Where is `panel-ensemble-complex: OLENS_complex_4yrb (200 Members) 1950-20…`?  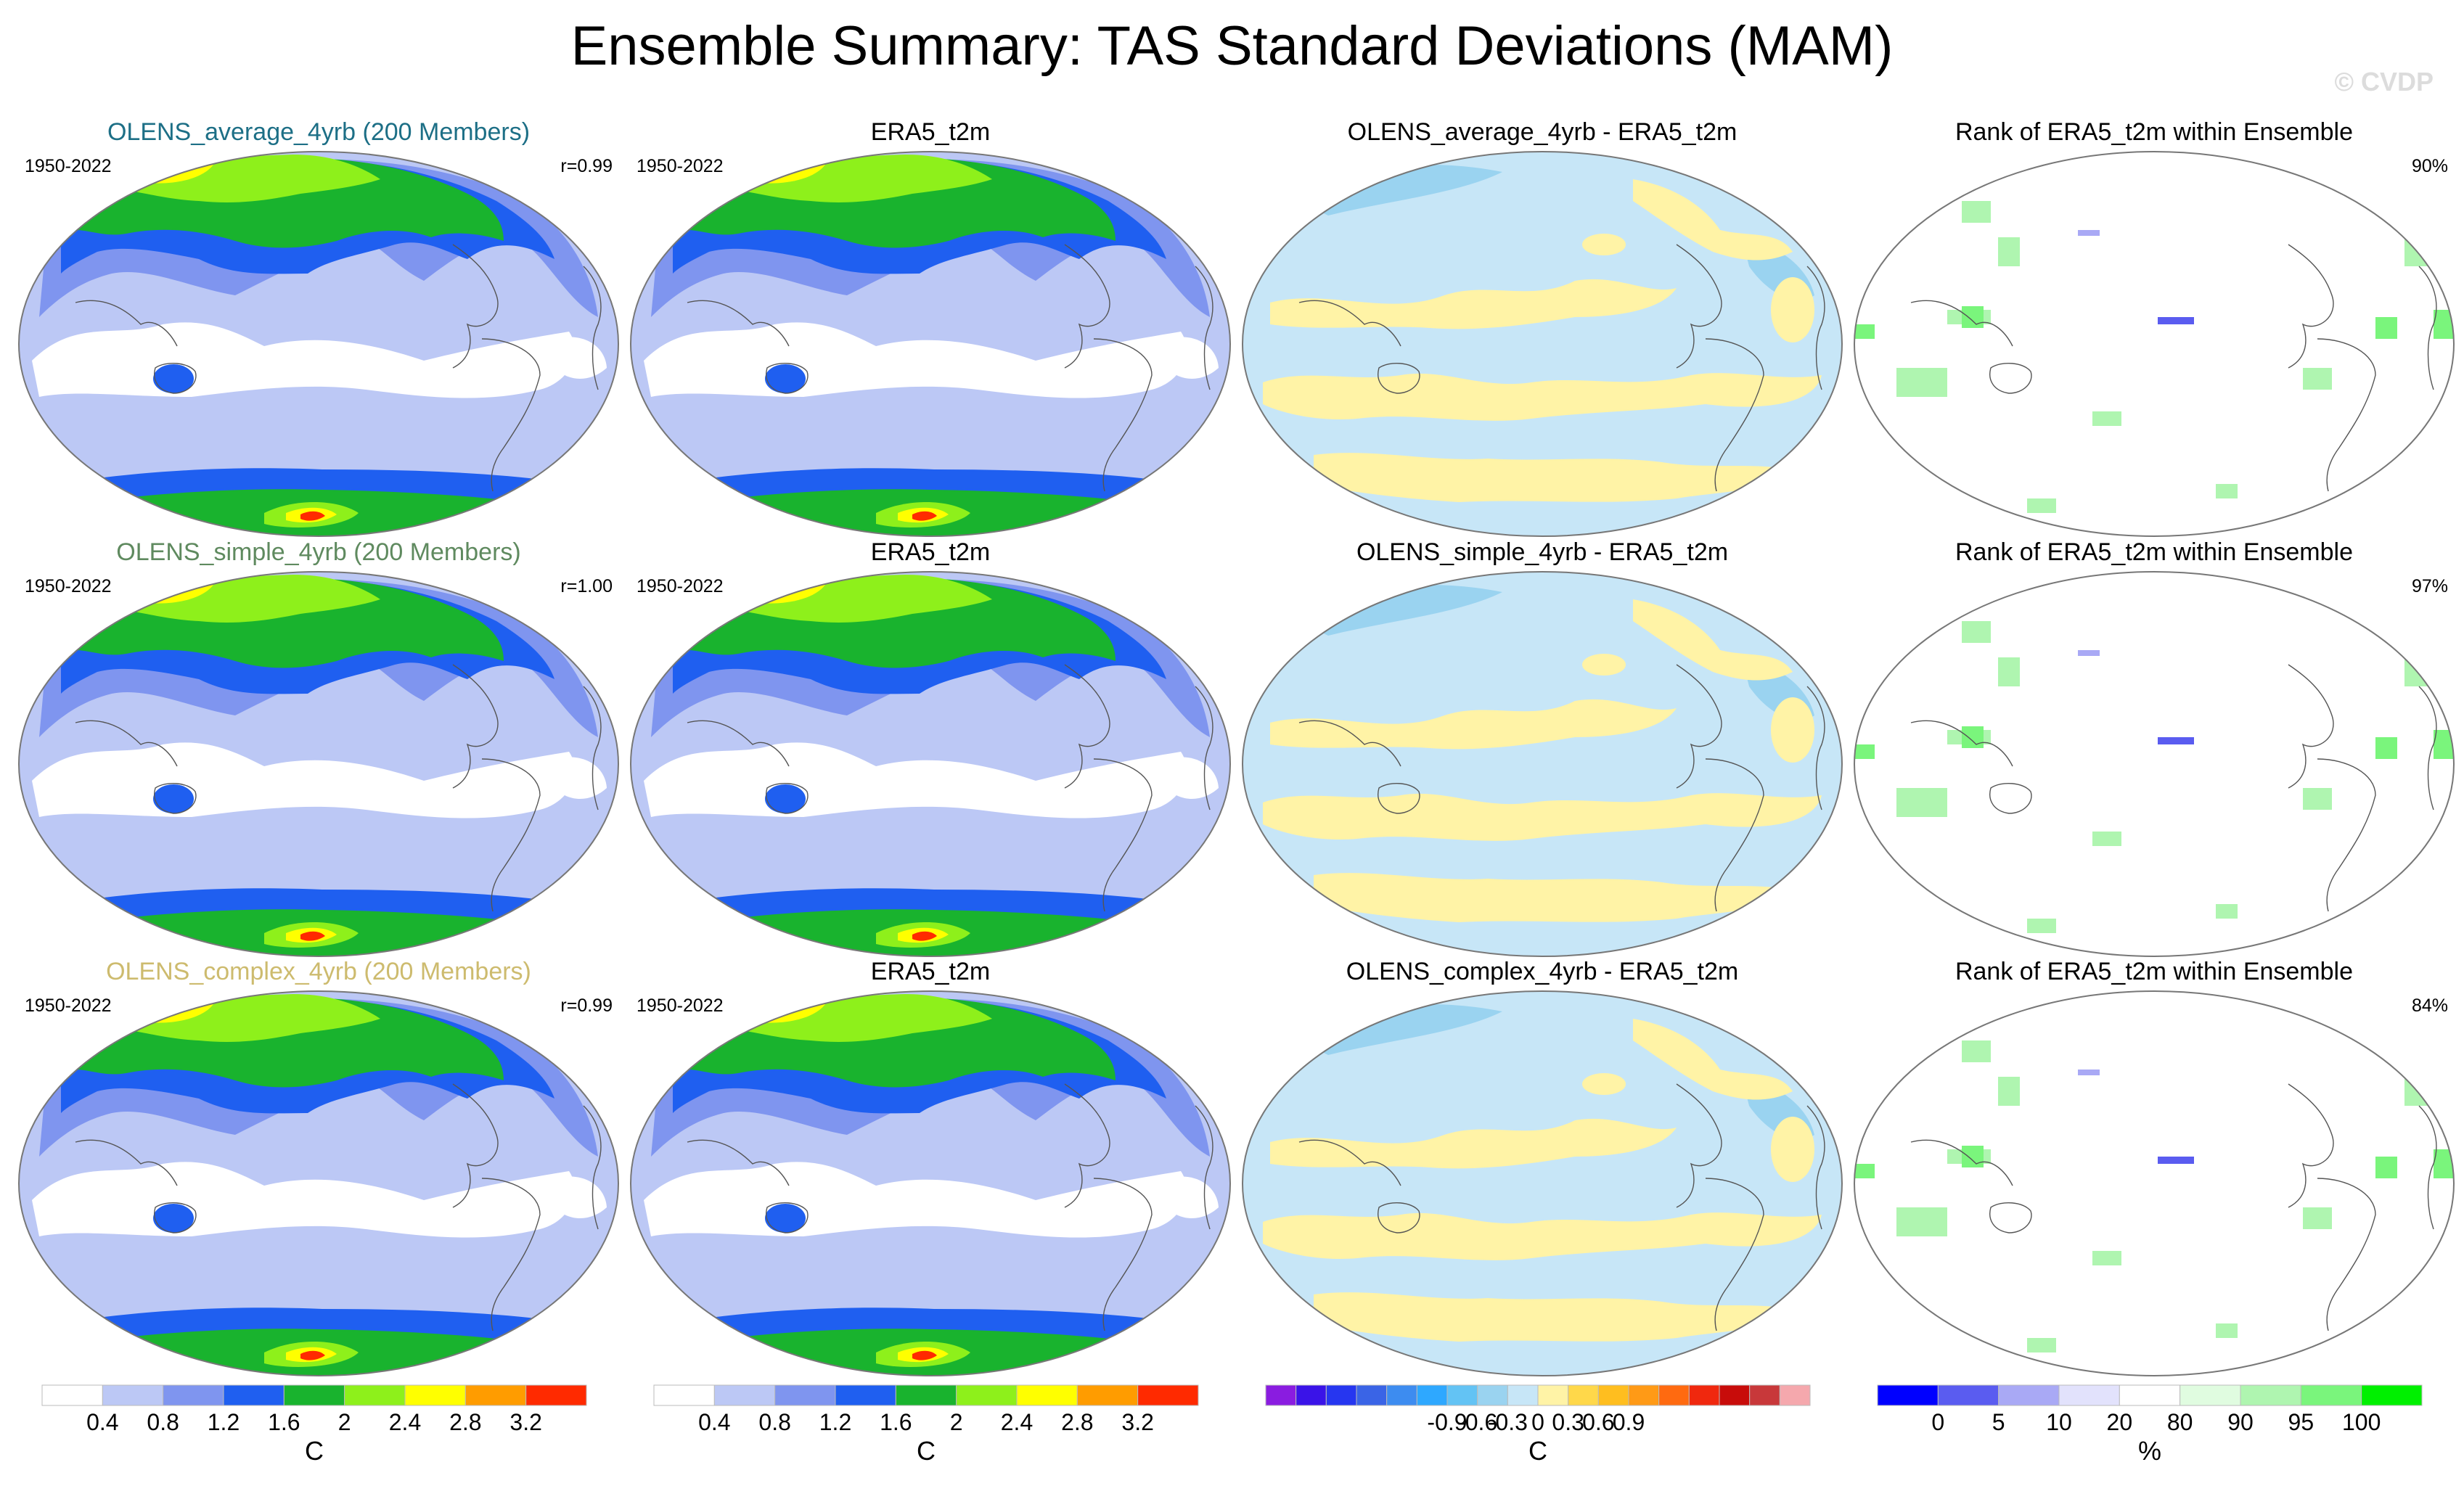 panel-ensemble-complex: OLENS_complex_4yrb (200 Members) 1950-20… is located at coordinates (318, 1167).